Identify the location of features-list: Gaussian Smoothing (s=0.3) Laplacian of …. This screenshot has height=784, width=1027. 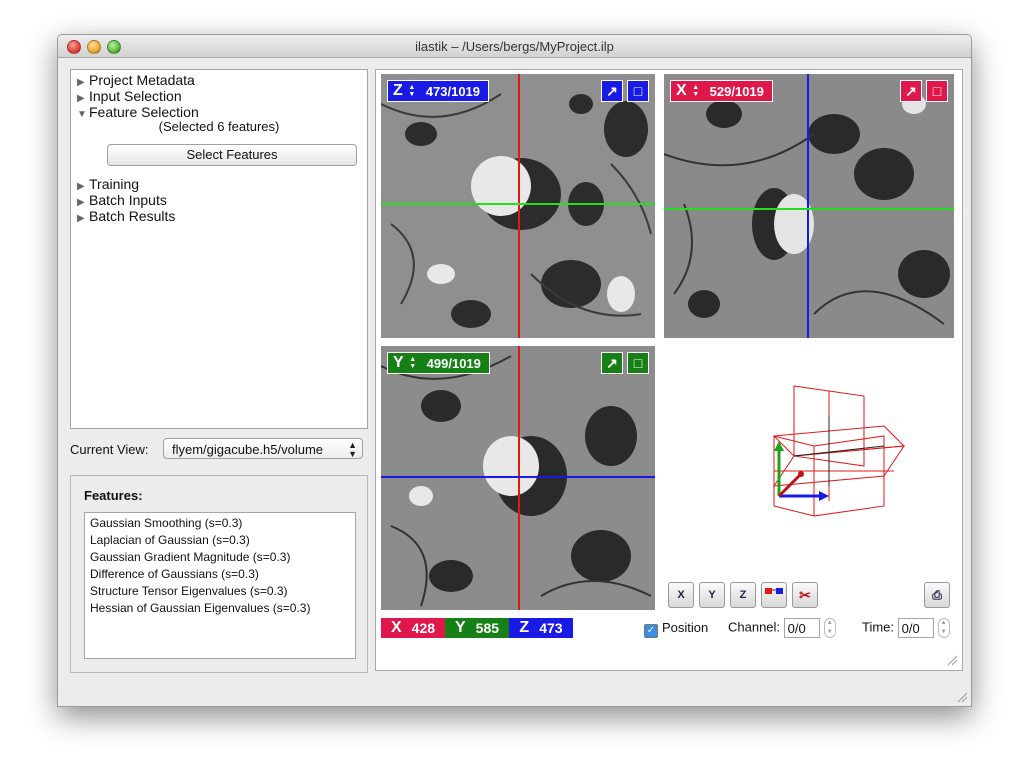
(220, 585).